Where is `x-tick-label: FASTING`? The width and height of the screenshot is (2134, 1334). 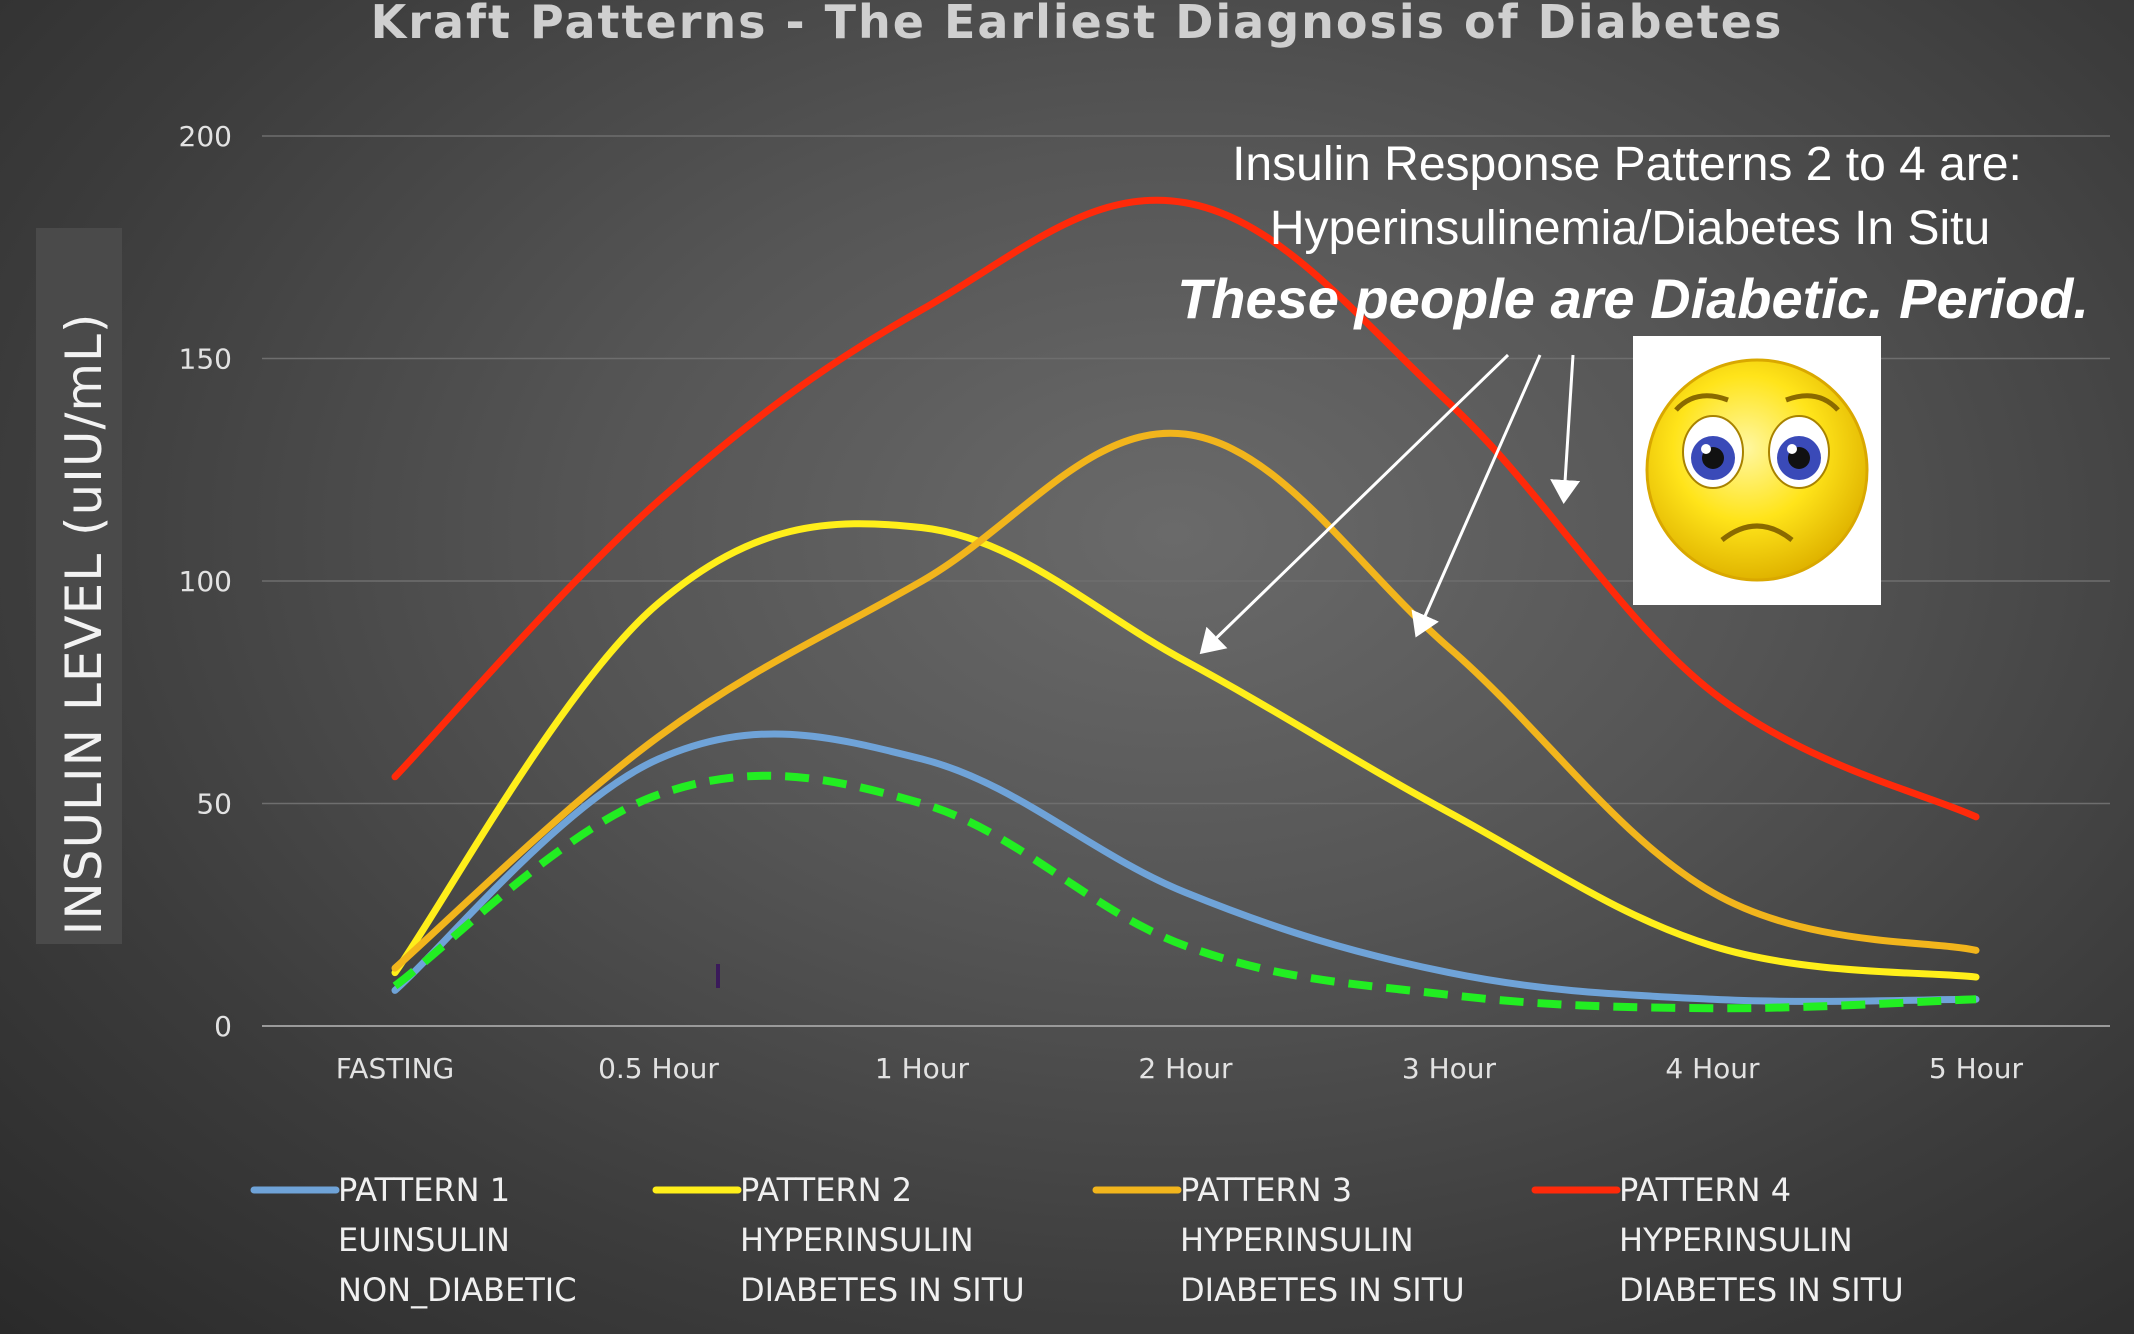 x-tick-label: FASTING is located at coordinates (395, 1068).